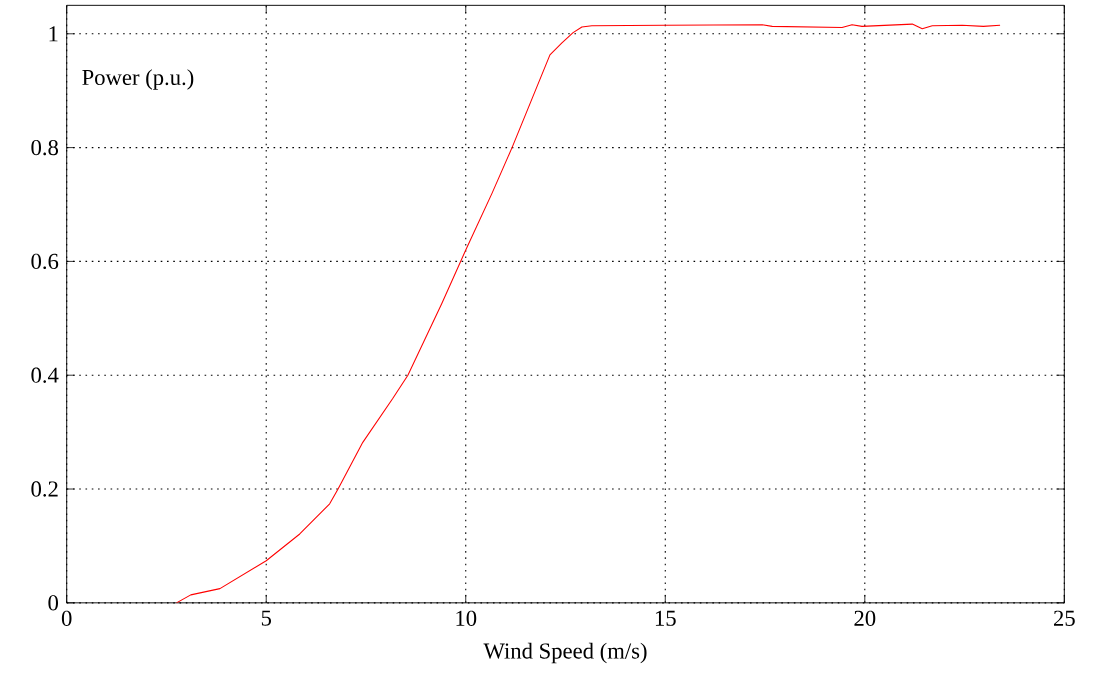 The image size is (1099, 686). What do you see at coordinates (138, 79) in the screenshot?
I see `y-axis-title: Power (p.u.)` at bounding box center [138, 79].